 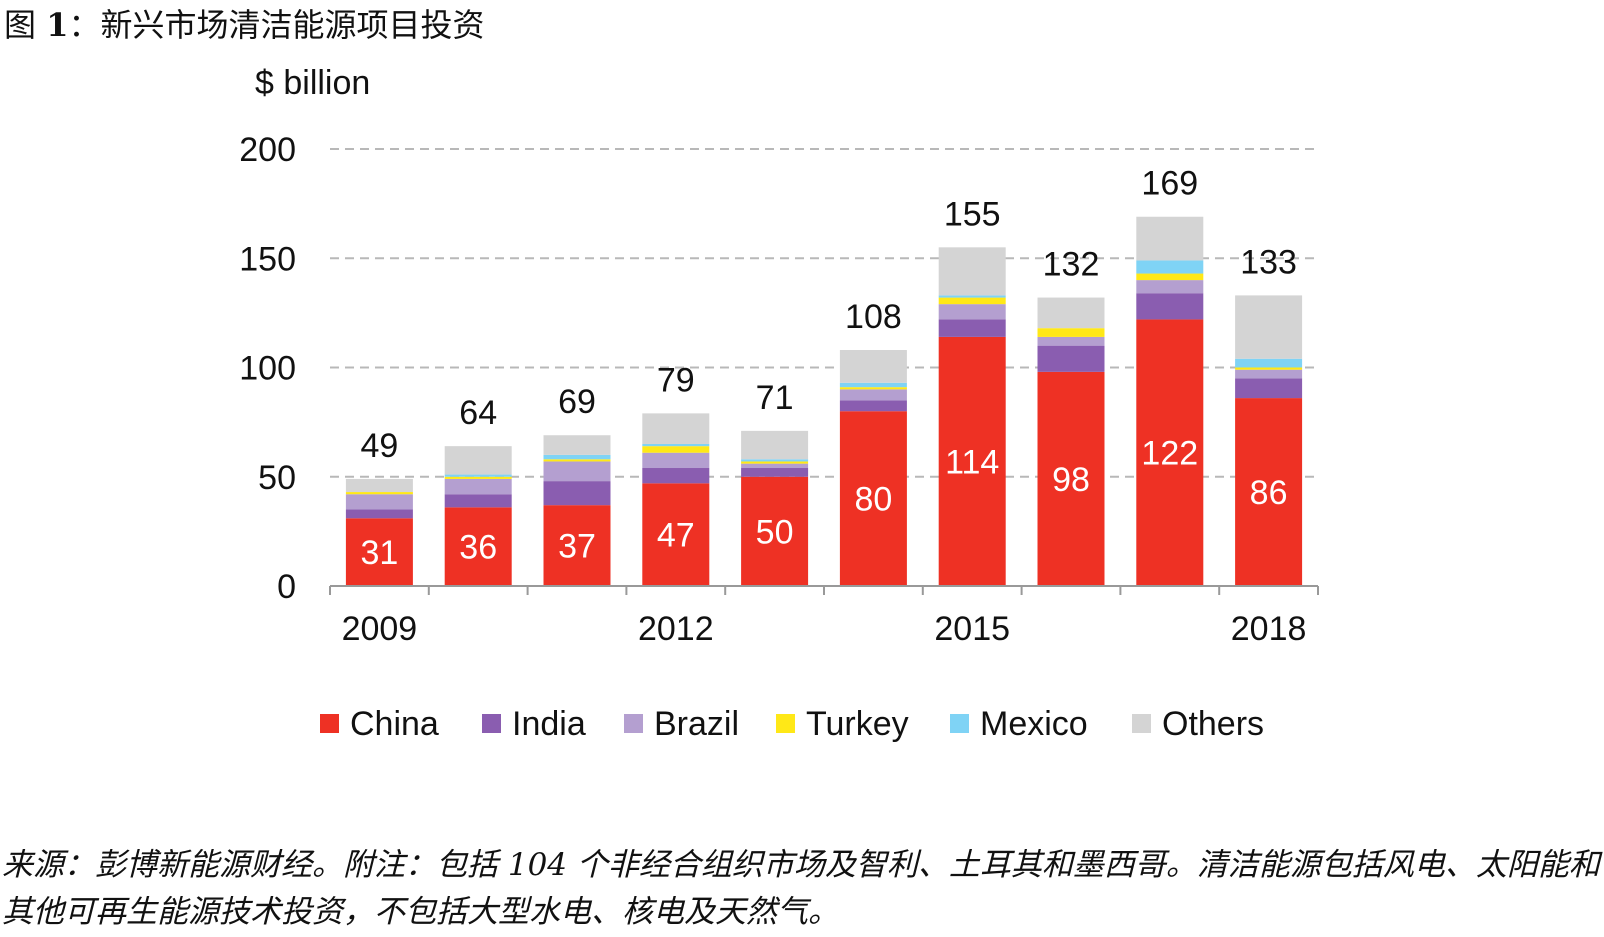 I want to click on total-label: 71, so click(x=775, y=398).